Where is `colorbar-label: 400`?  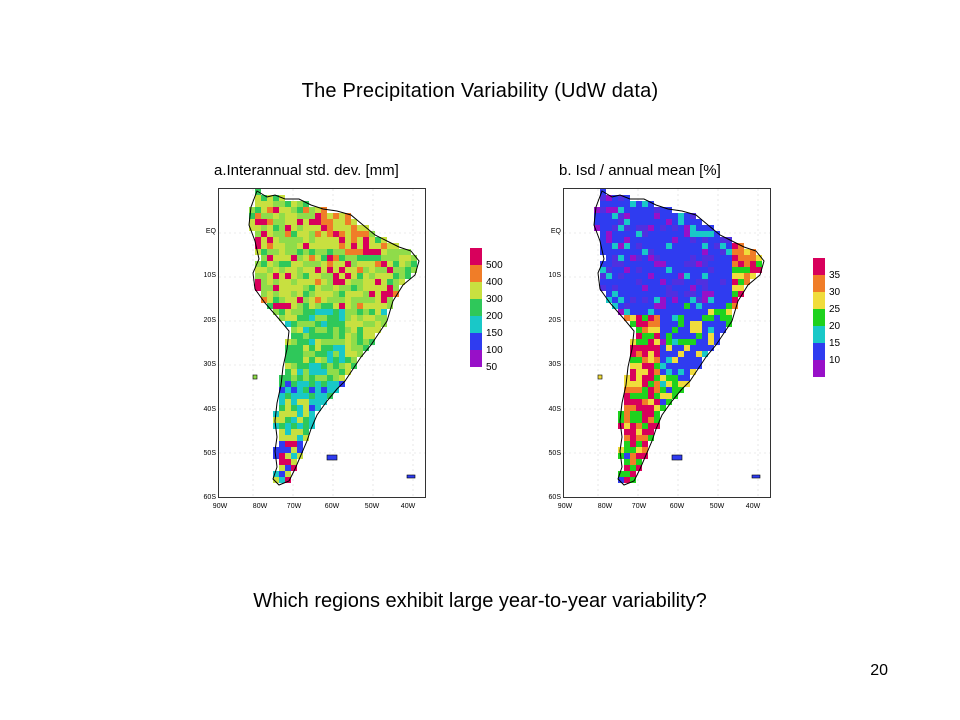
colorbar-label: 400 is located at coordinates (494, 282).